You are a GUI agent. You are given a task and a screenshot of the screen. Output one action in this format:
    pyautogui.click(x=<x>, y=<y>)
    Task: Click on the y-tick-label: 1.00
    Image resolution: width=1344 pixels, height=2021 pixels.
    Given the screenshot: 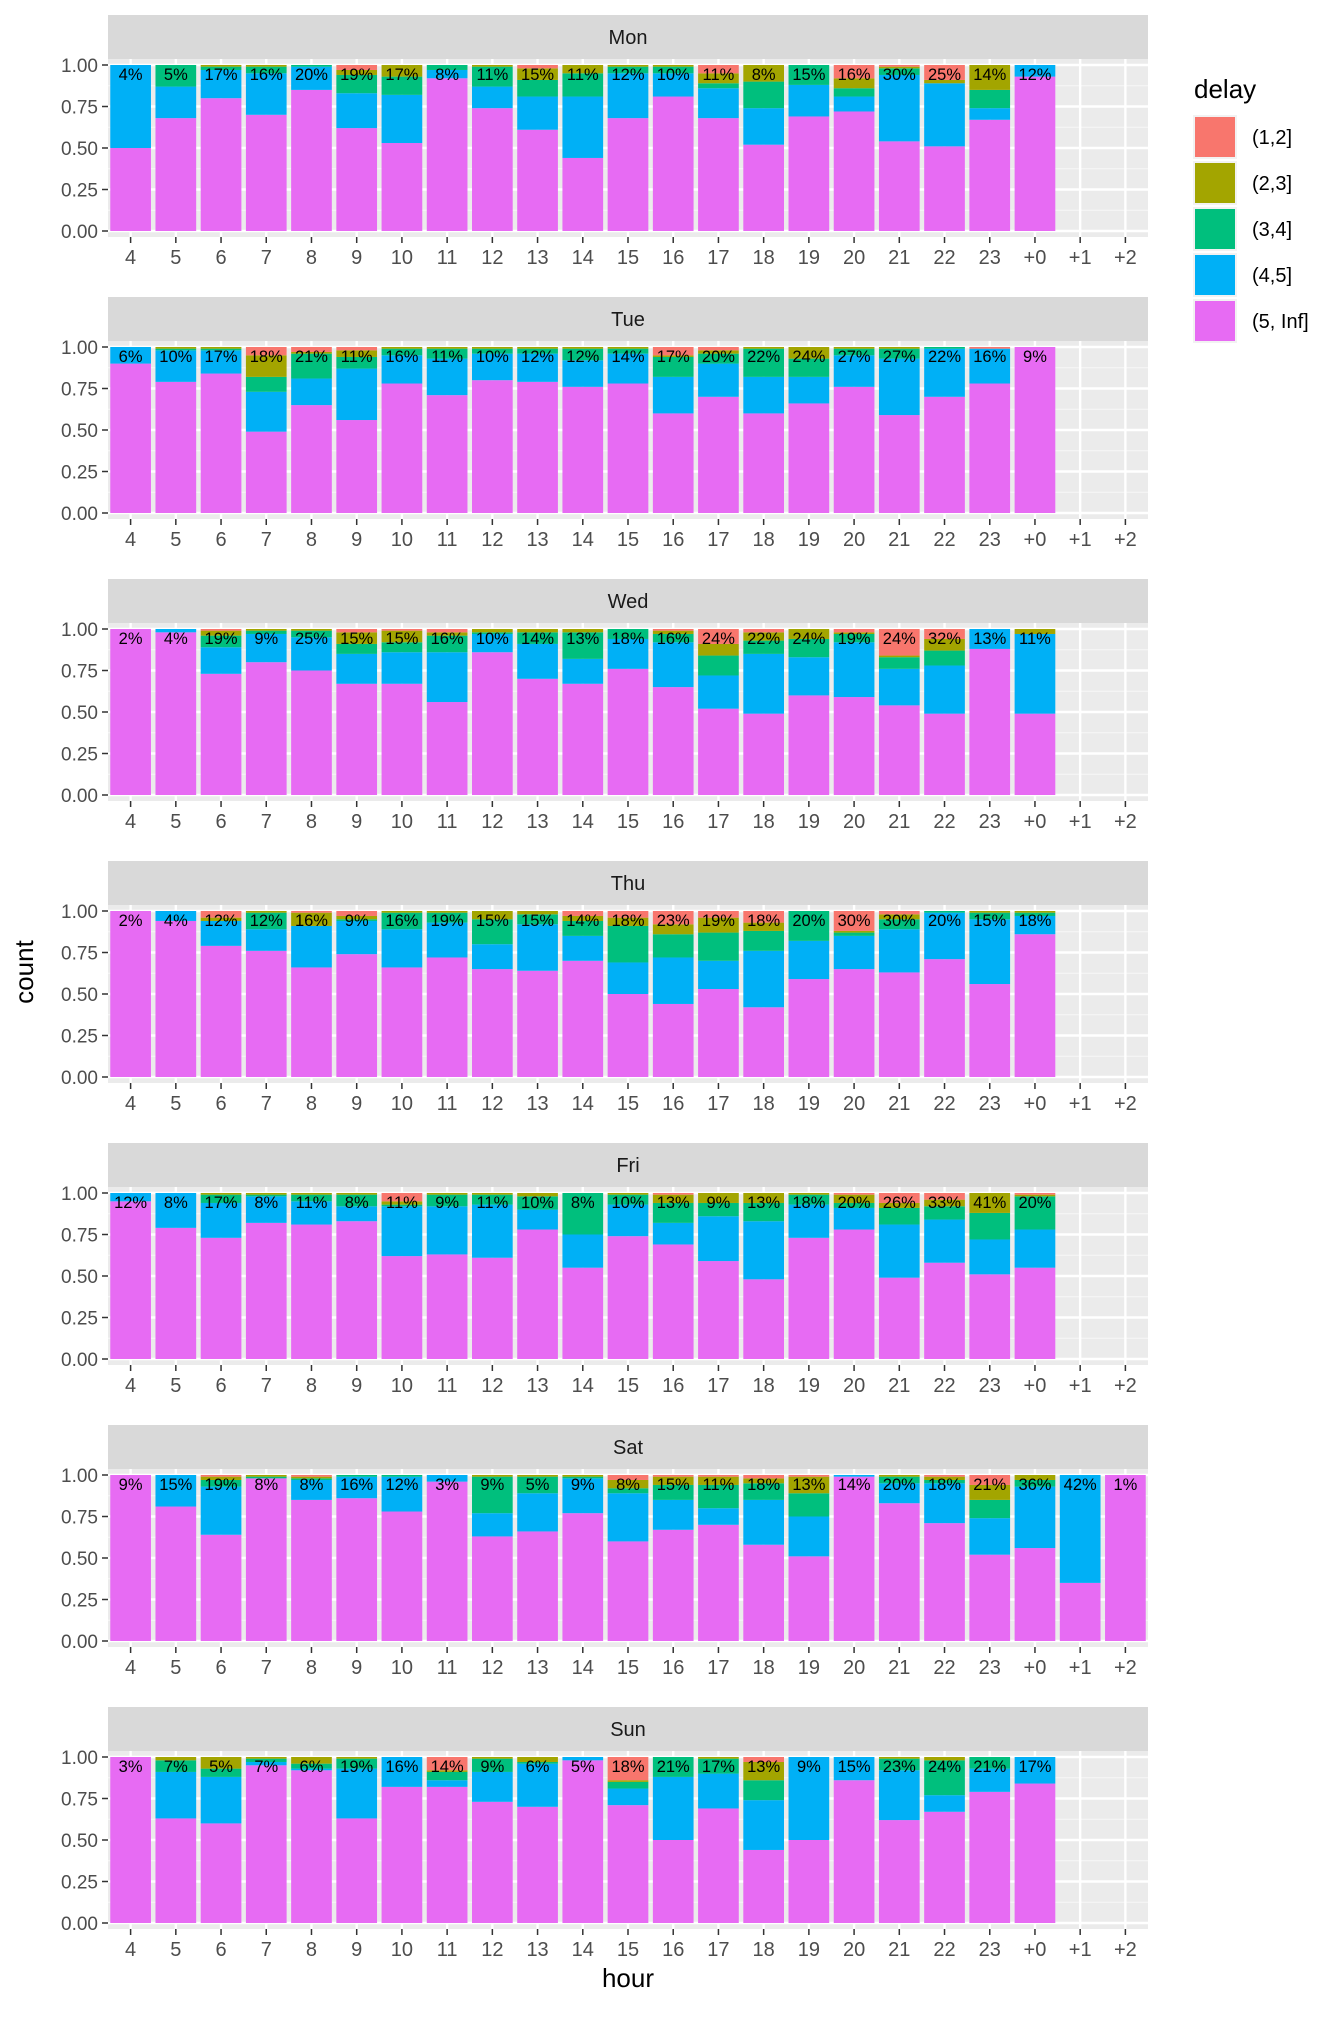 What is the action you would take?
    pyautogui.click(x=79, y=1476)
    